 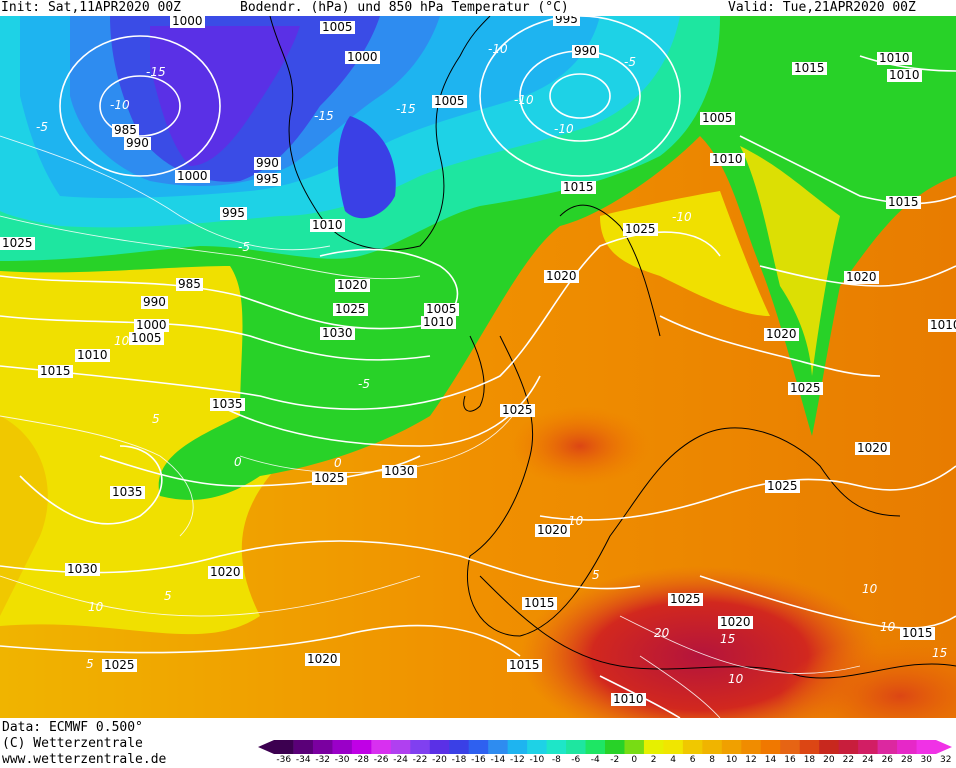 What do you see at coordinates (580, 96) in the screenshot?
I see `low-scandinavia-outer` at bounding box center [580, 96].